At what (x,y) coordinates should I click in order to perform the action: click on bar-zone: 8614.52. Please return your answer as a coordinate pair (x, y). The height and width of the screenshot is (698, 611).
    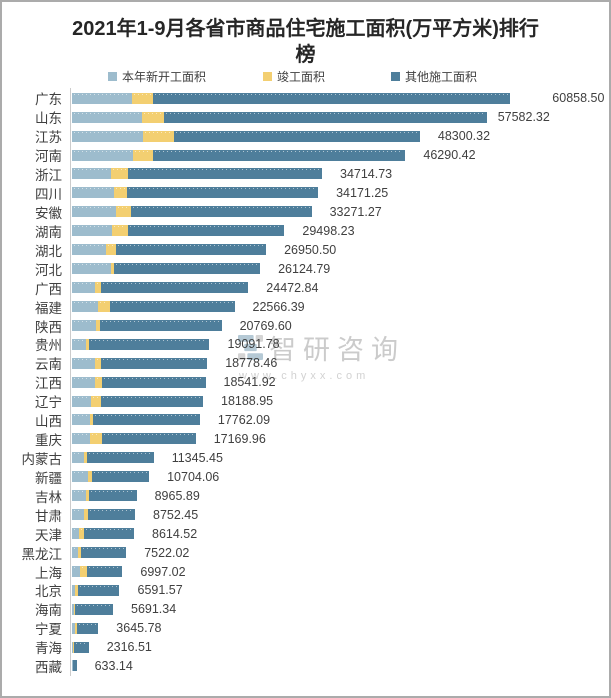
    Looking at the image, I should click on (336, 533).